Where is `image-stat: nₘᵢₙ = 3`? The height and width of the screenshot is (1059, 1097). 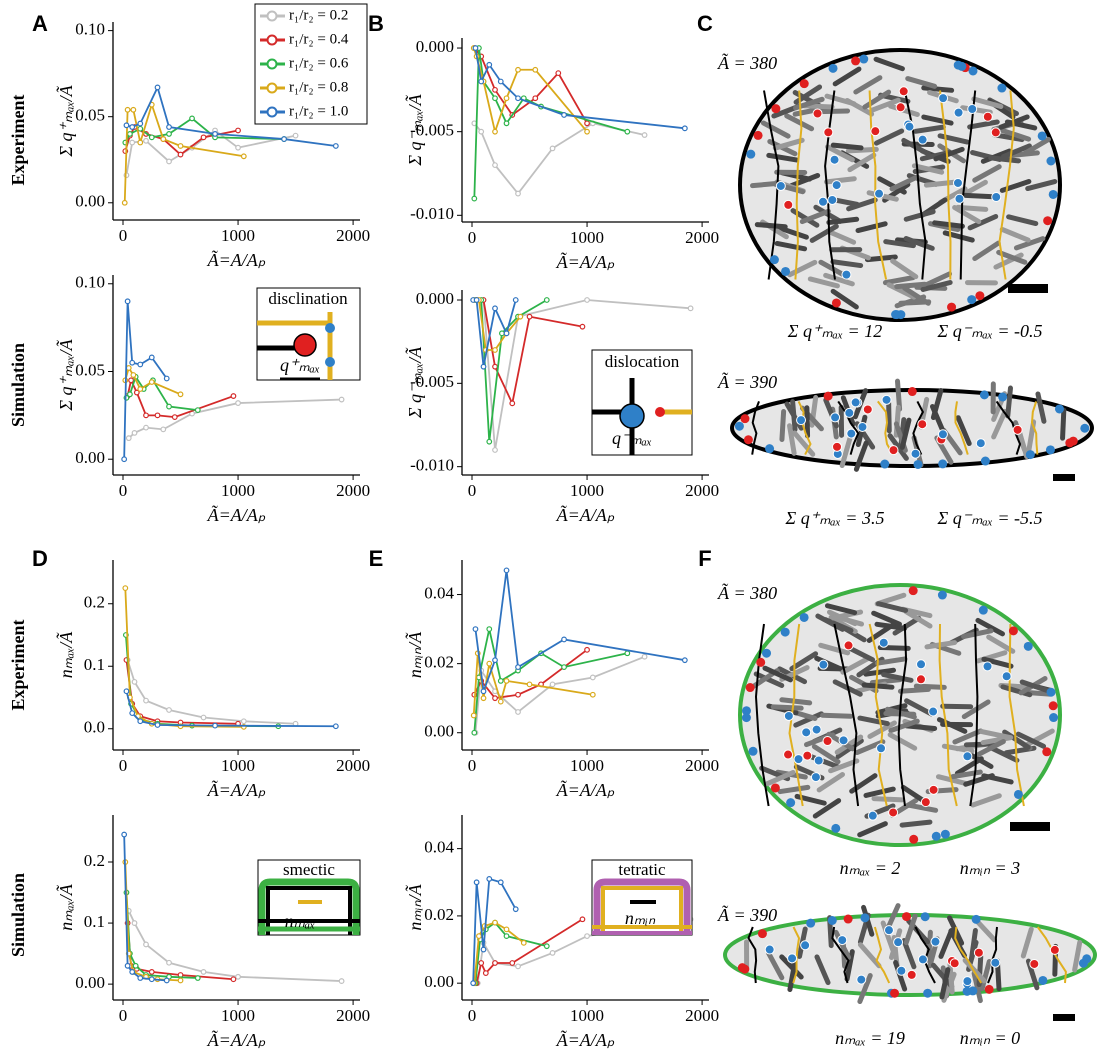
image-stat: nₘᵢₙ = 3 is located at coordinates (990, 868).